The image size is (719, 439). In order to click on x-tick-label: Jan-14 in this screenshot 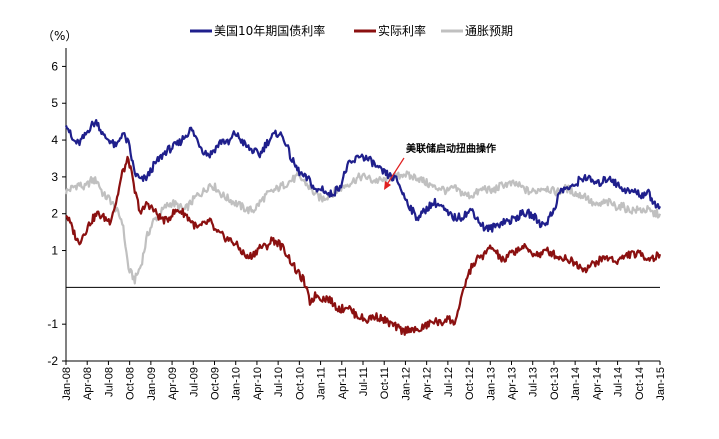, I will do `click(576, 384)`.